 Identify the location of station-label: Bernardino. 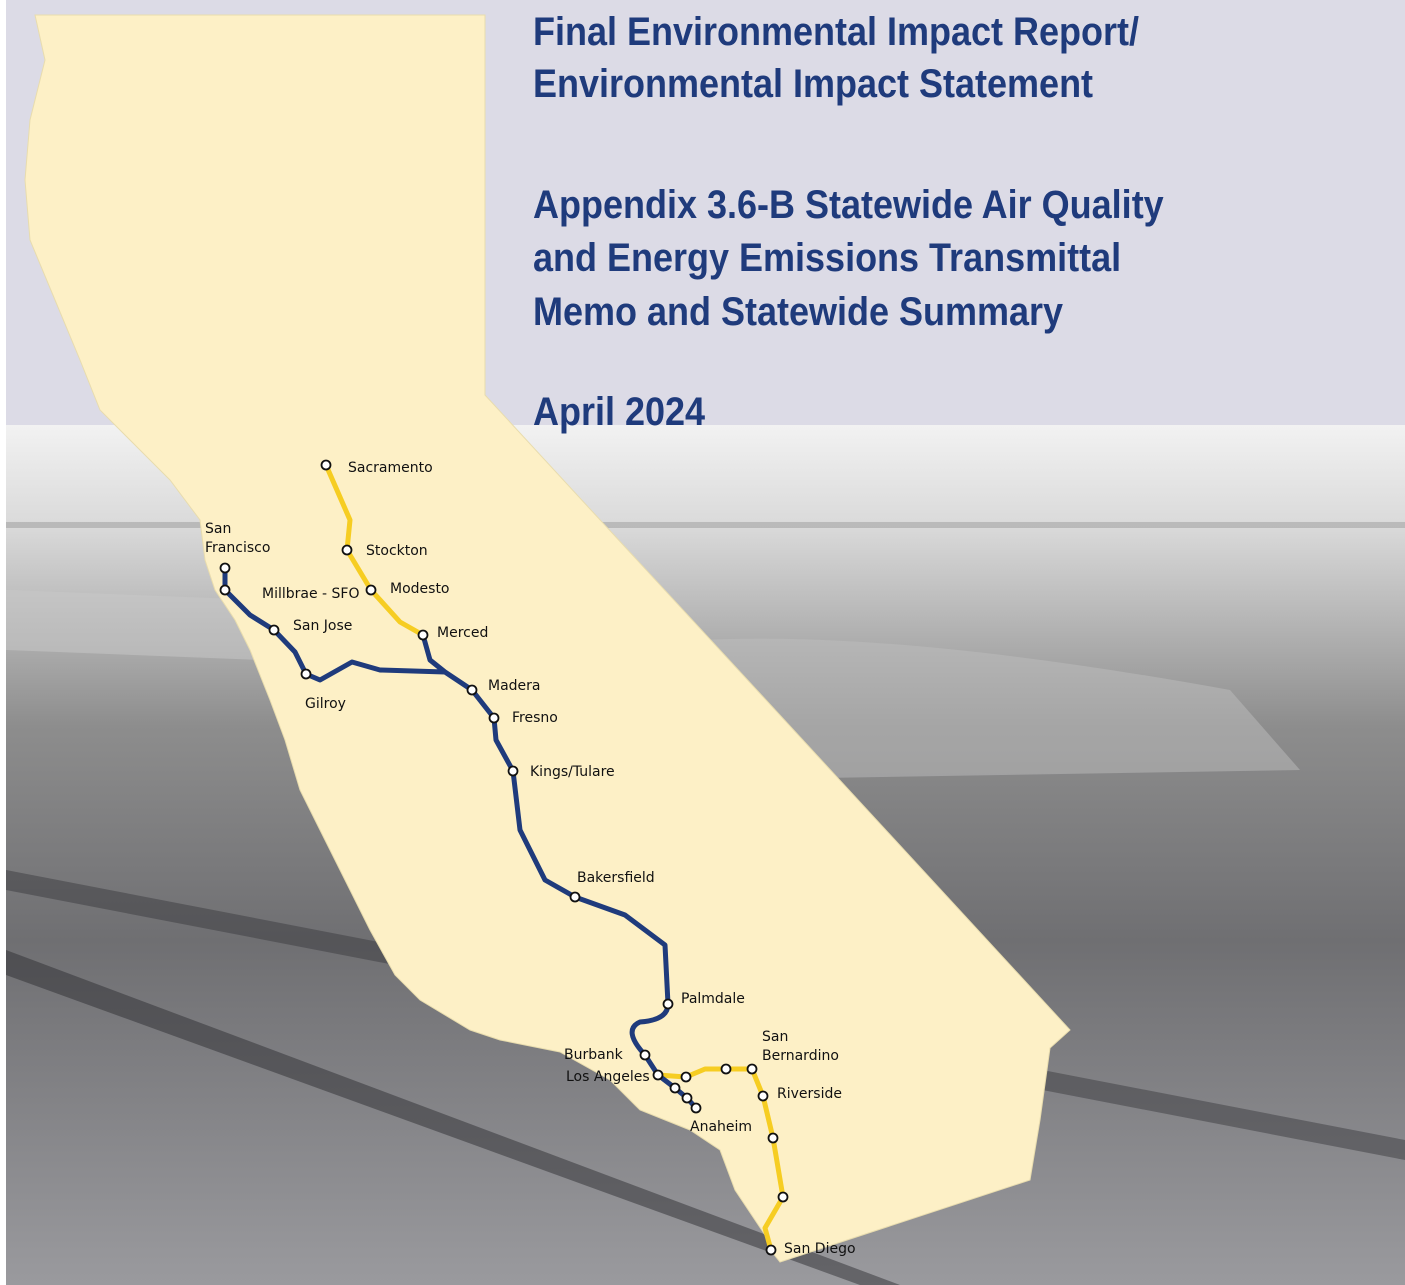
(800, 1056).